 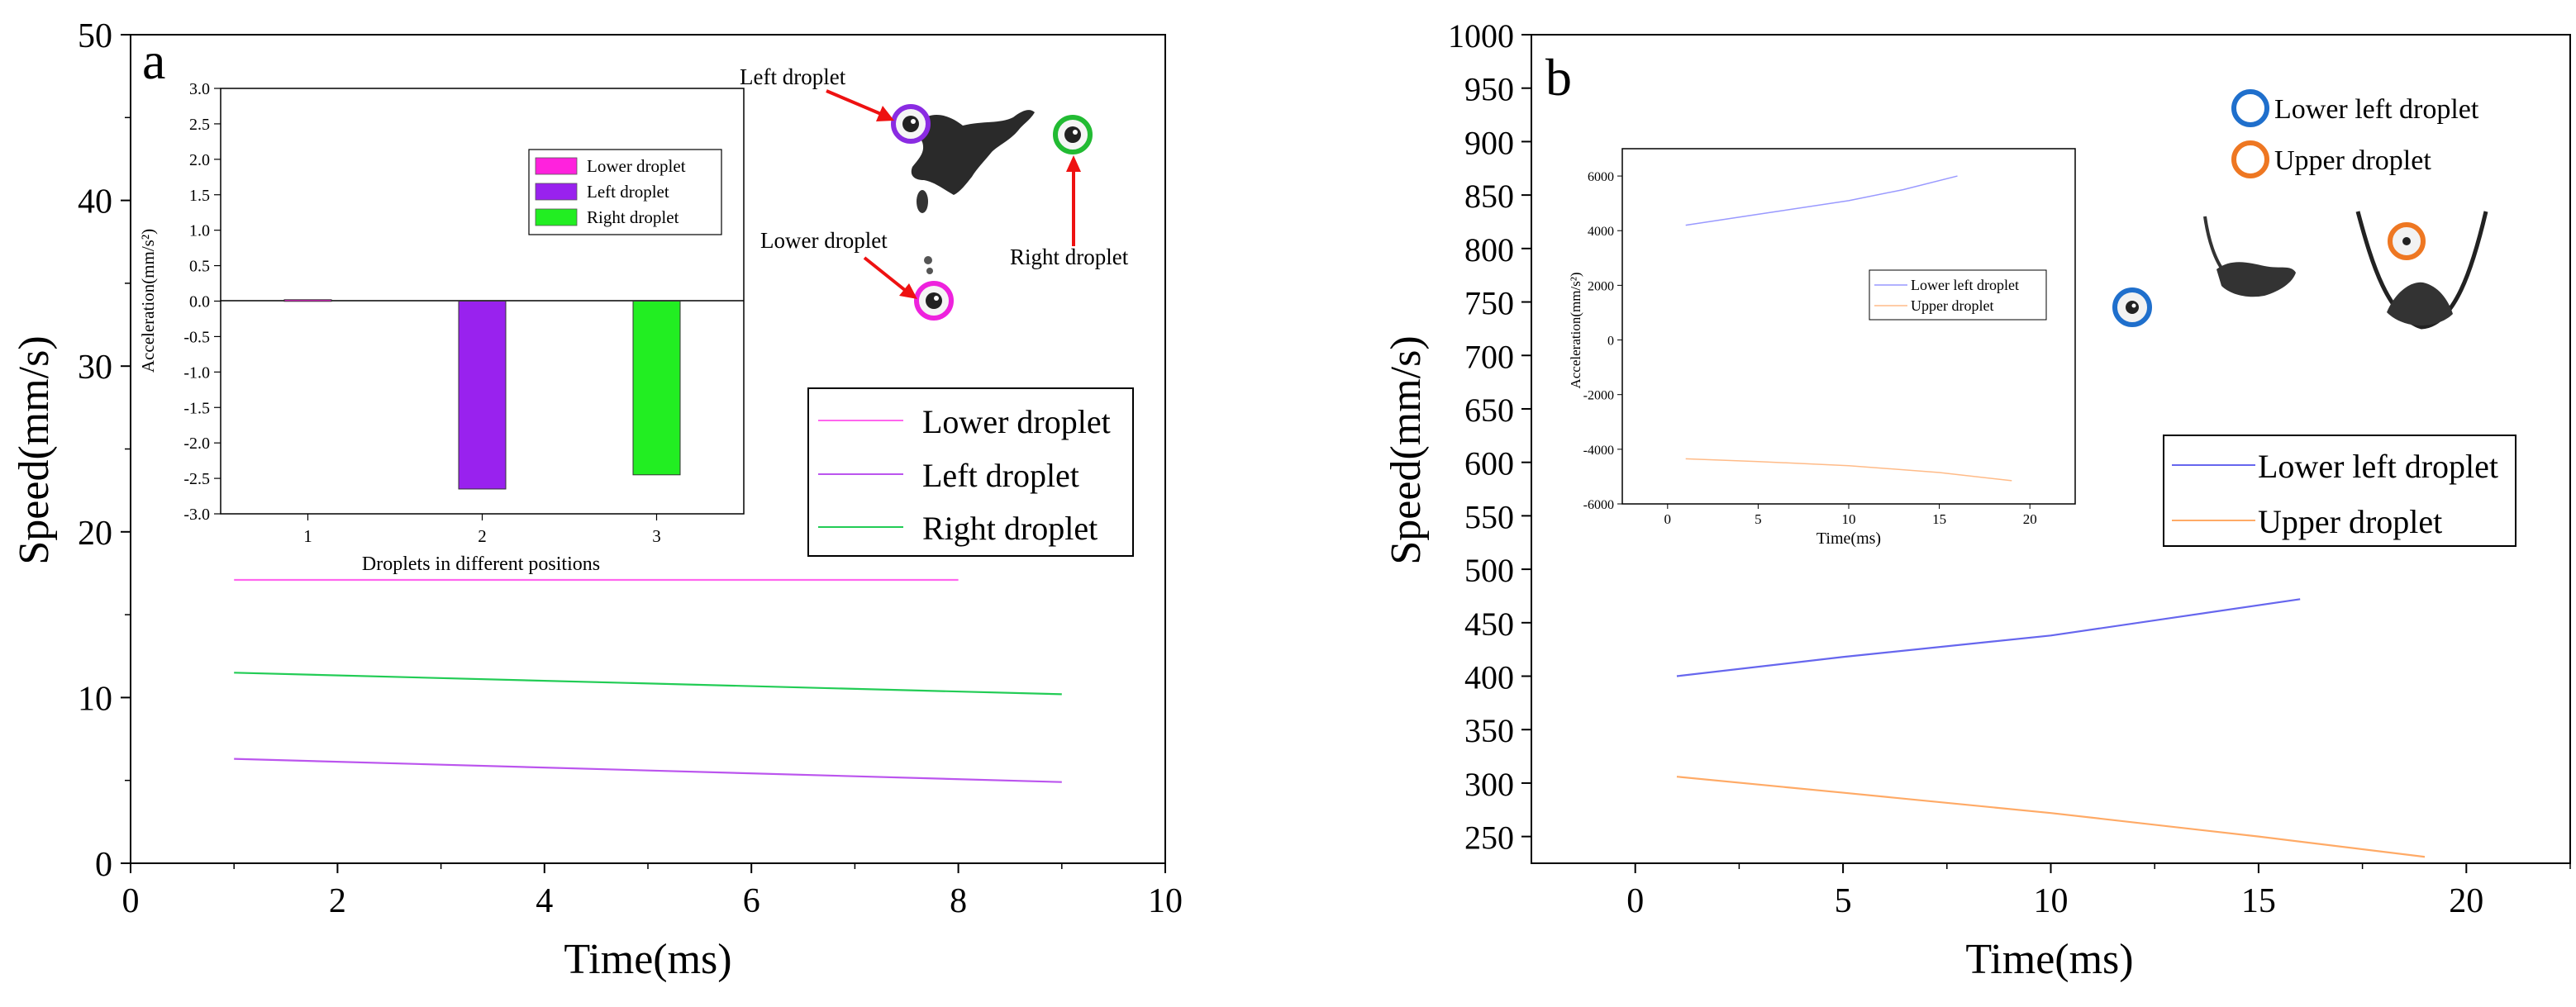 I want to click on series-line-left-droplet, so click(x=648, y=770).